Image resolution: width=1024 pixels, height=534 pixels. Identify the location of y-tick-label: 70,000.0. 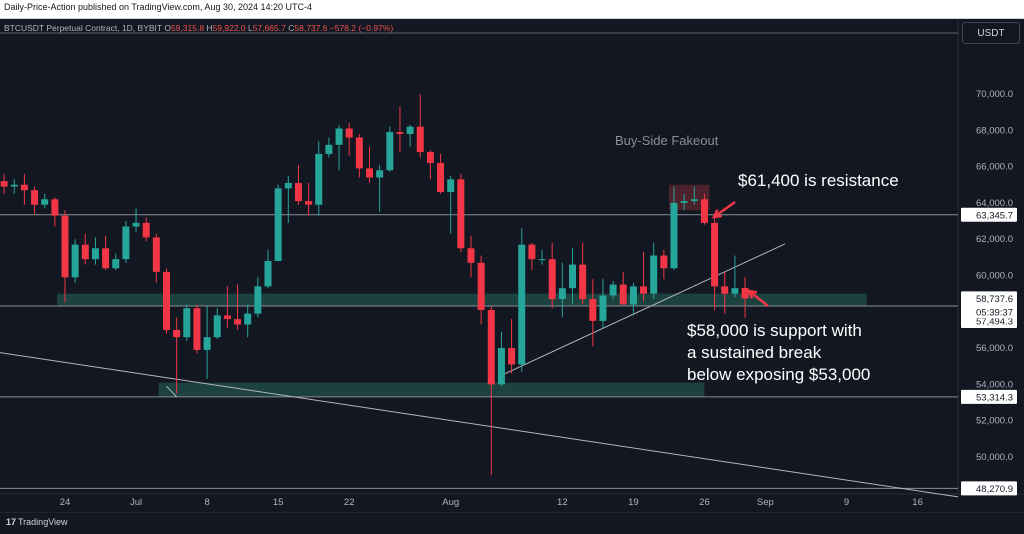
(994, 94).